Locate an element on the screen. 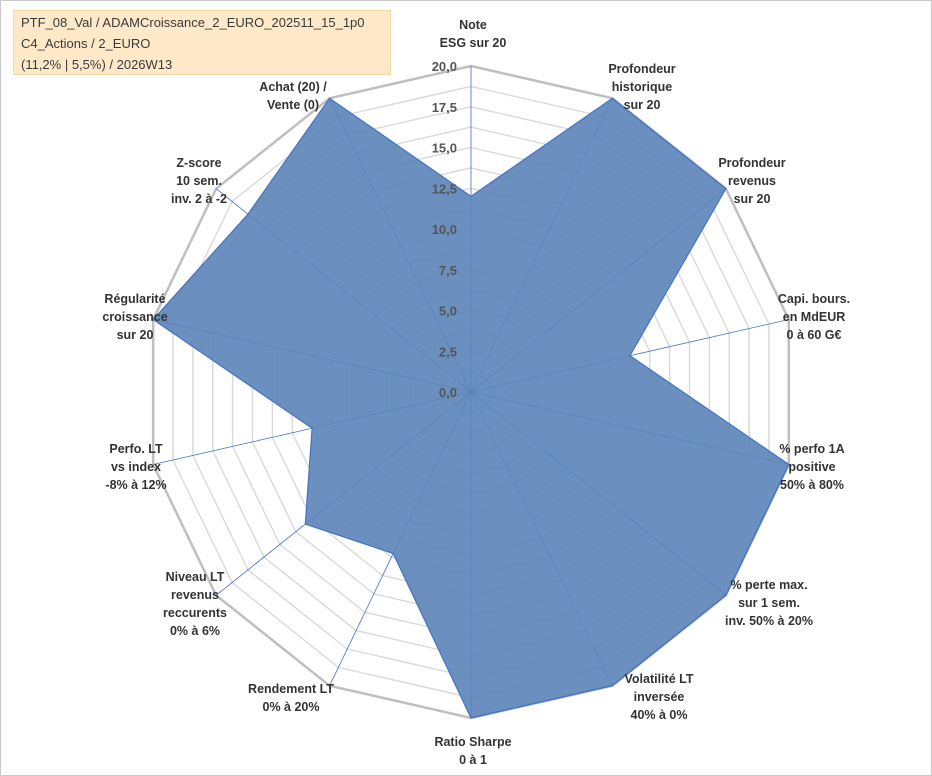 The height and width of the screenshot is (776, 932). info-category-line: C4_Actions / 2_EURO is located at coordinates (86, 43).